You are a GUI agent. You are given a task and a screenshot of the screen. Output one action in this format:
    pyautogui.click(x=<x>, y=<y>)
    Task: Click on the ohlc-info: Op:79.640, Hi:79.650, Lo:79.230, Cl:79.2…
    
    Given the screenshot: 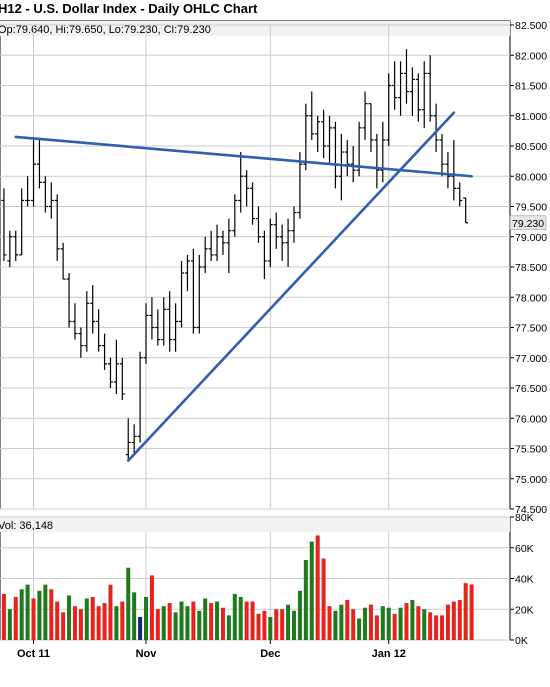 What is the action you would take?
    pyautogui.click(x=105, y=30)
    